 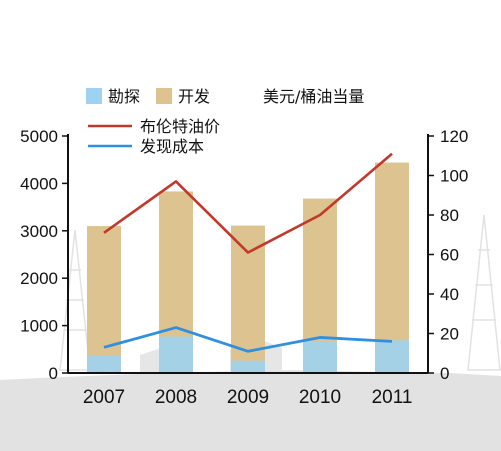 What do you see at coordinates (454, 176) in the screenshot?
I see `y-right-tick-label: 100` at bounding box center [454, 176].